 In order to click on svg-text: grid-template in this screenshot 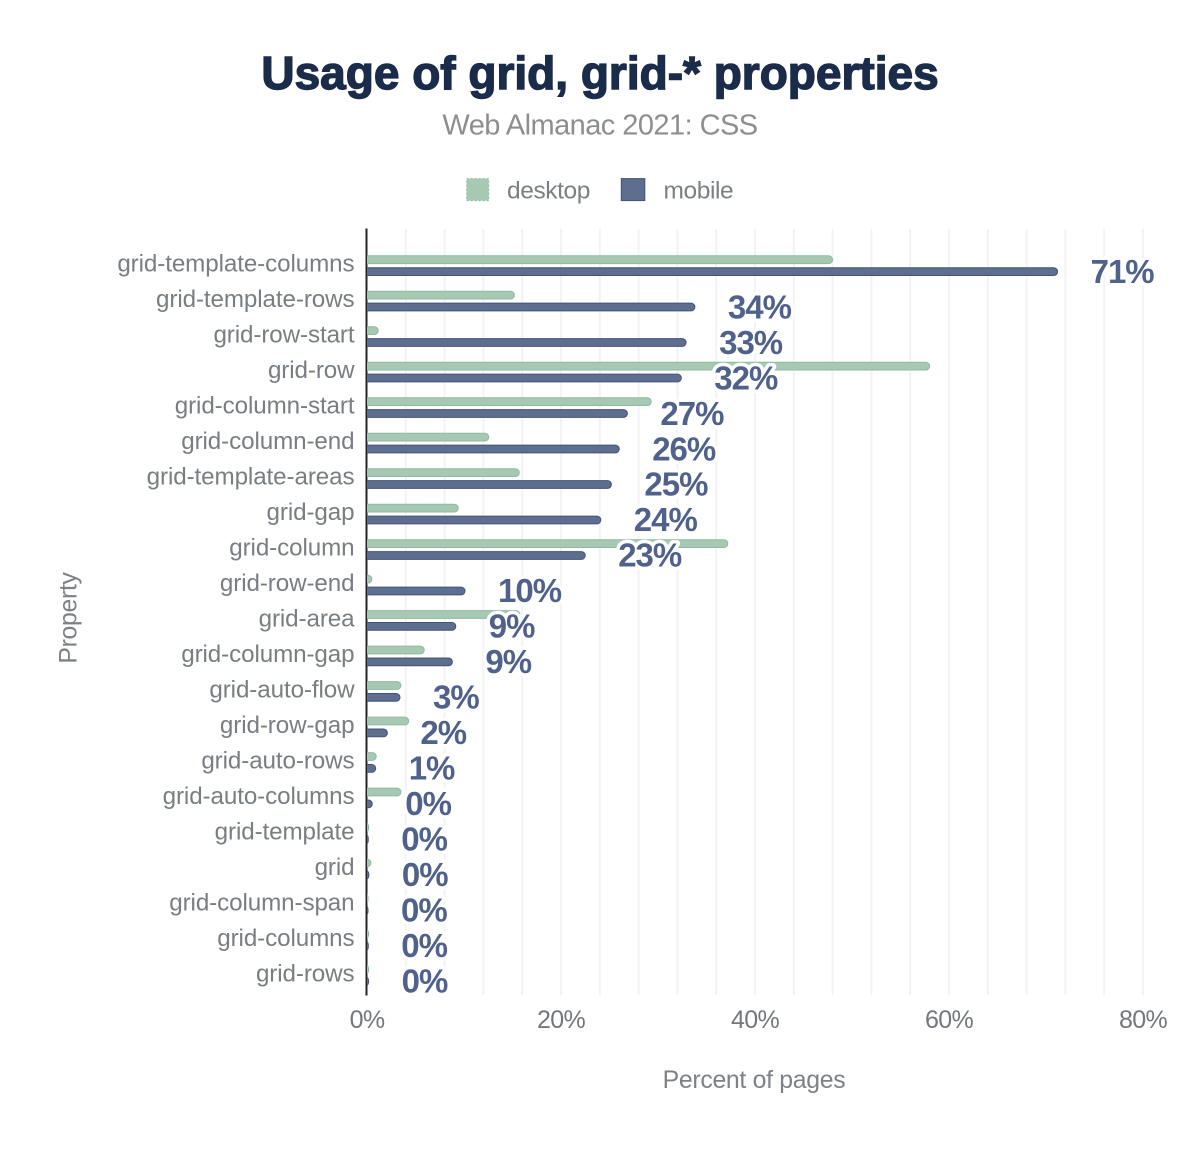, I will do `click(285, 831)`.